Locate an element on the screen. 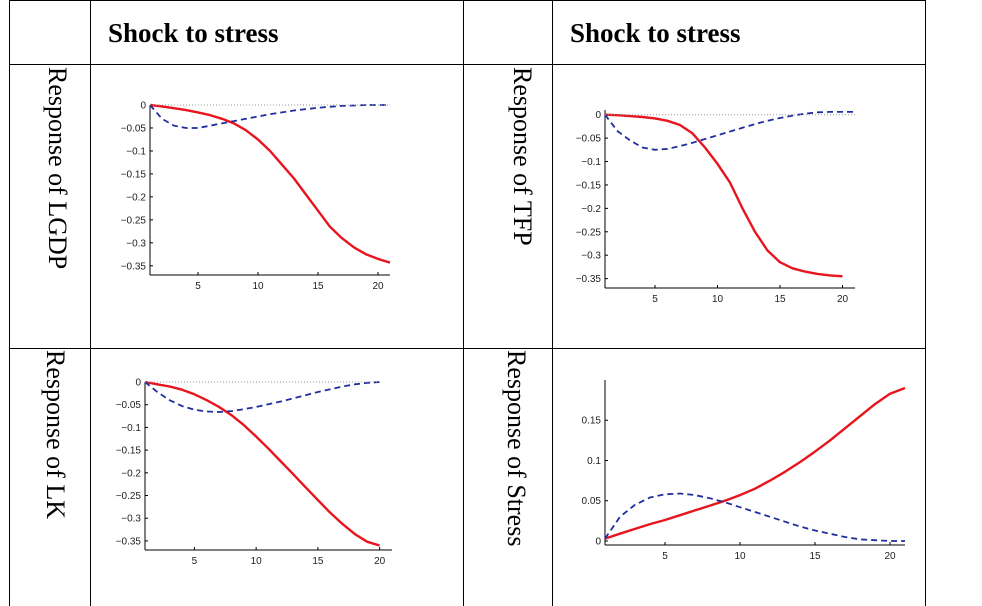 The width and height of the screenshot is (982, 606). table-border-right is located at coordinates (925, 303).